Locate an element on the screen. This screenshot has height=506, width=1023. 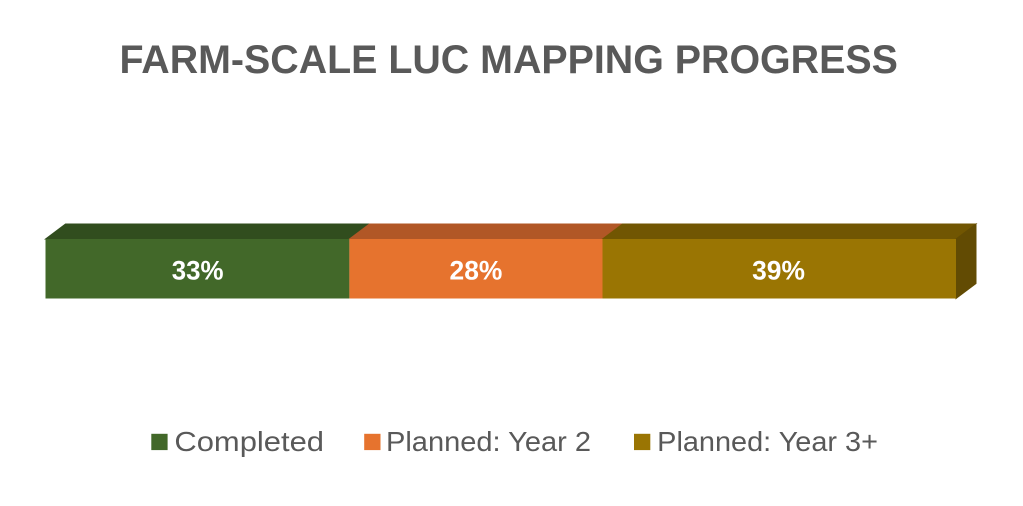
svg-text: 39% is located at coordinates (778, 271).